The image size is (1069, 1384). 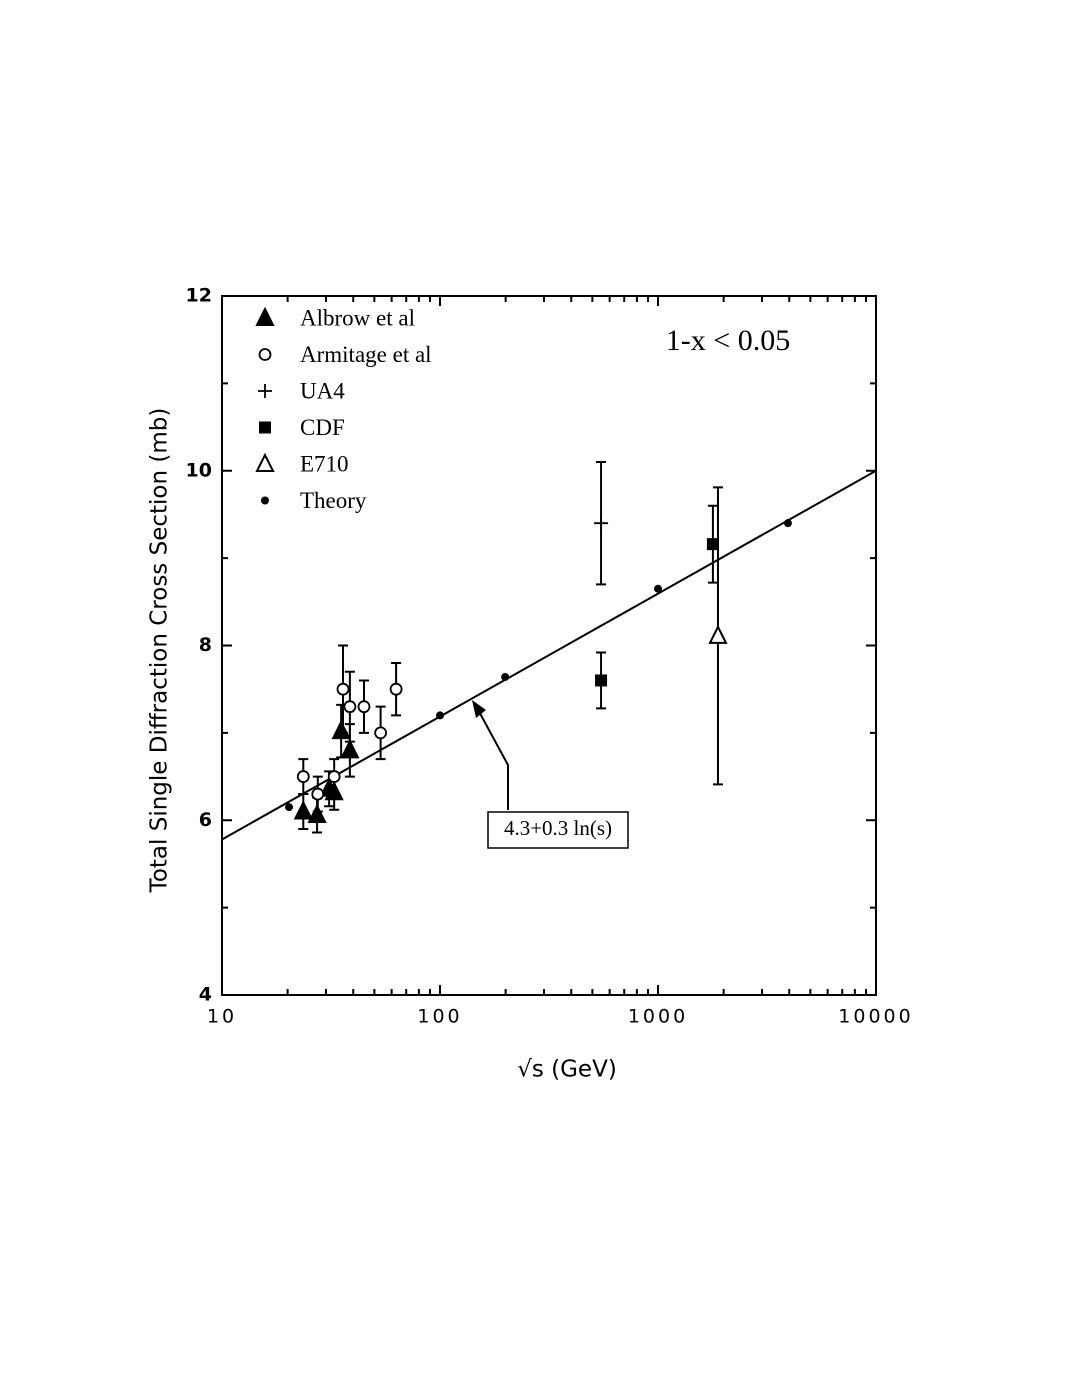 I want to click on fit-label-box, so click(x=558, y=830).